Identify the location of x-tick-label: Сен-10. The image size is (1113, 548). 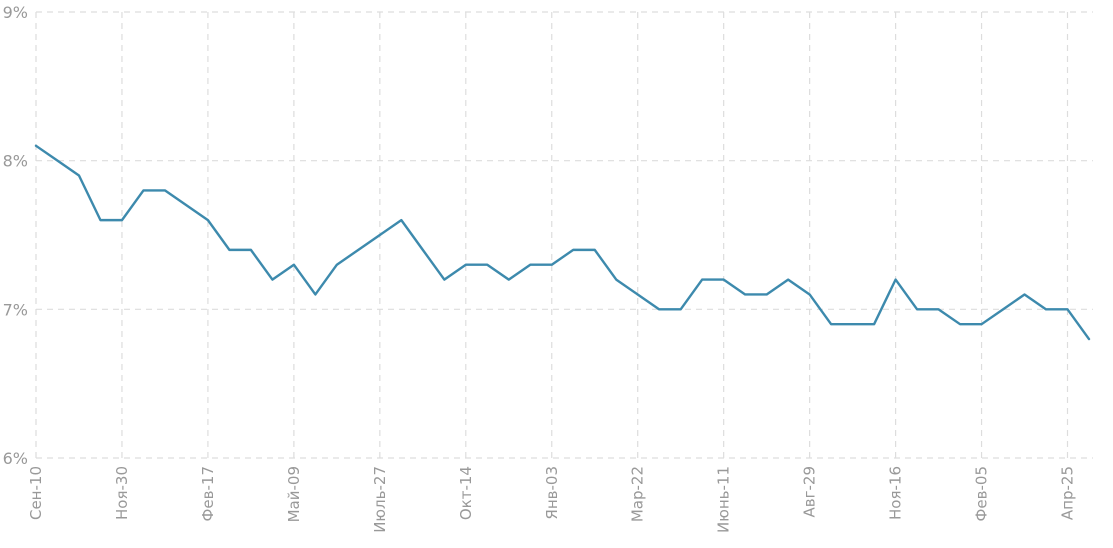
(36, 493).